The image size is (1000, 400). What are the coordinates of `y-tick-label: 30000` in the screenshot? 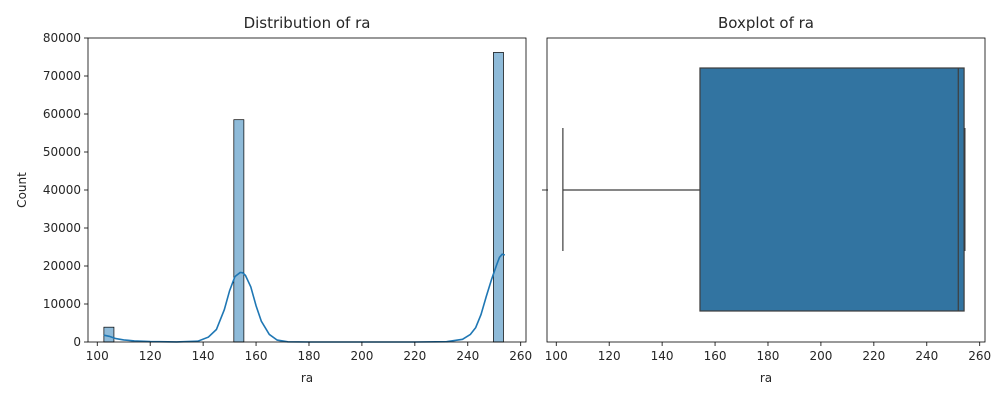 It's located at (62, 228).